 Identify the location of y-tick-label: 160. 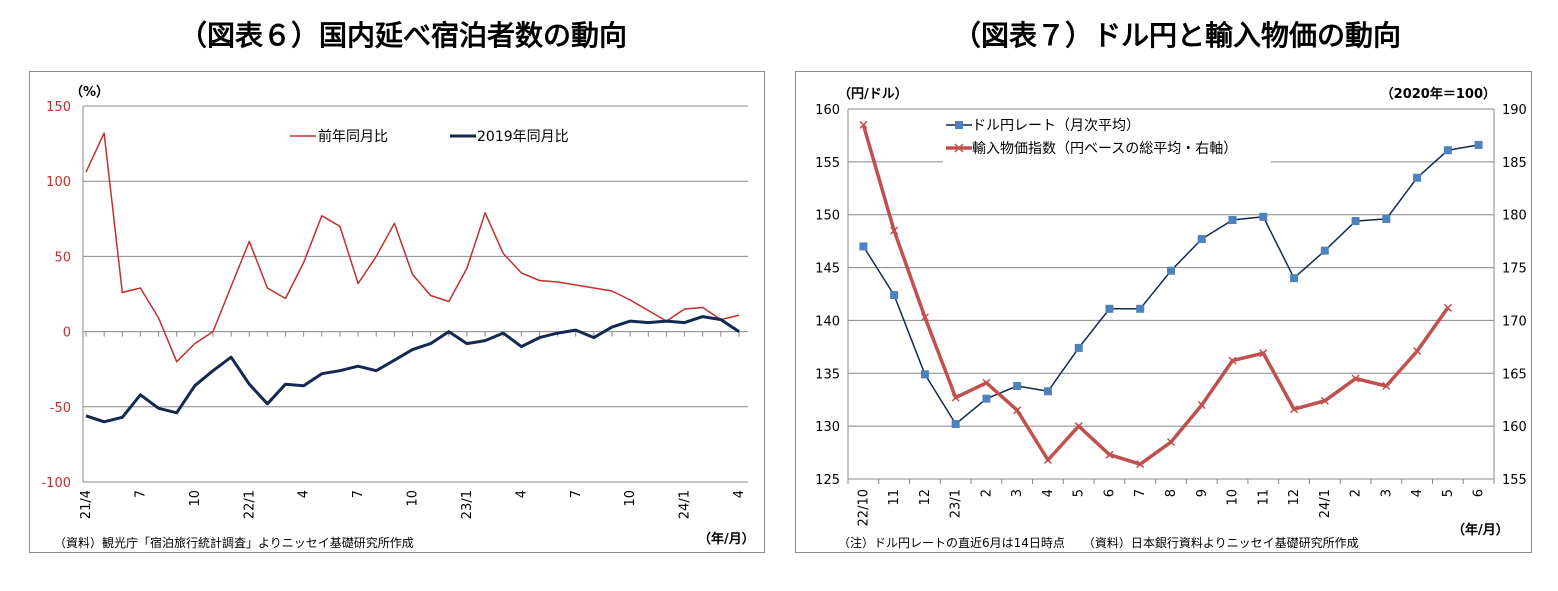
(827, 110).